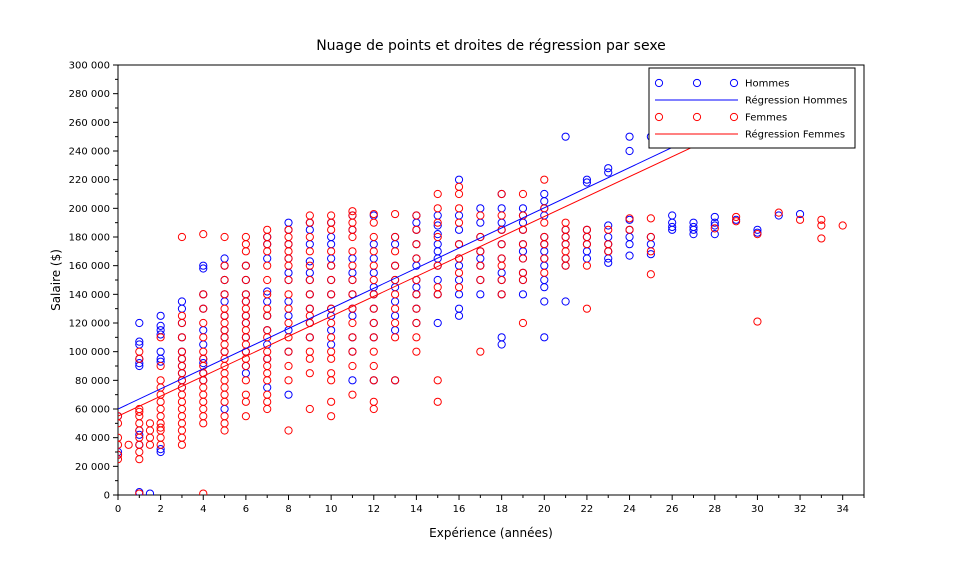 This screenshot has width=980, height=561. What do you see at coordinates (89, 209) in the screenshot?
I see `y-tick-label: 200 000` at bounding box center [89, 209].